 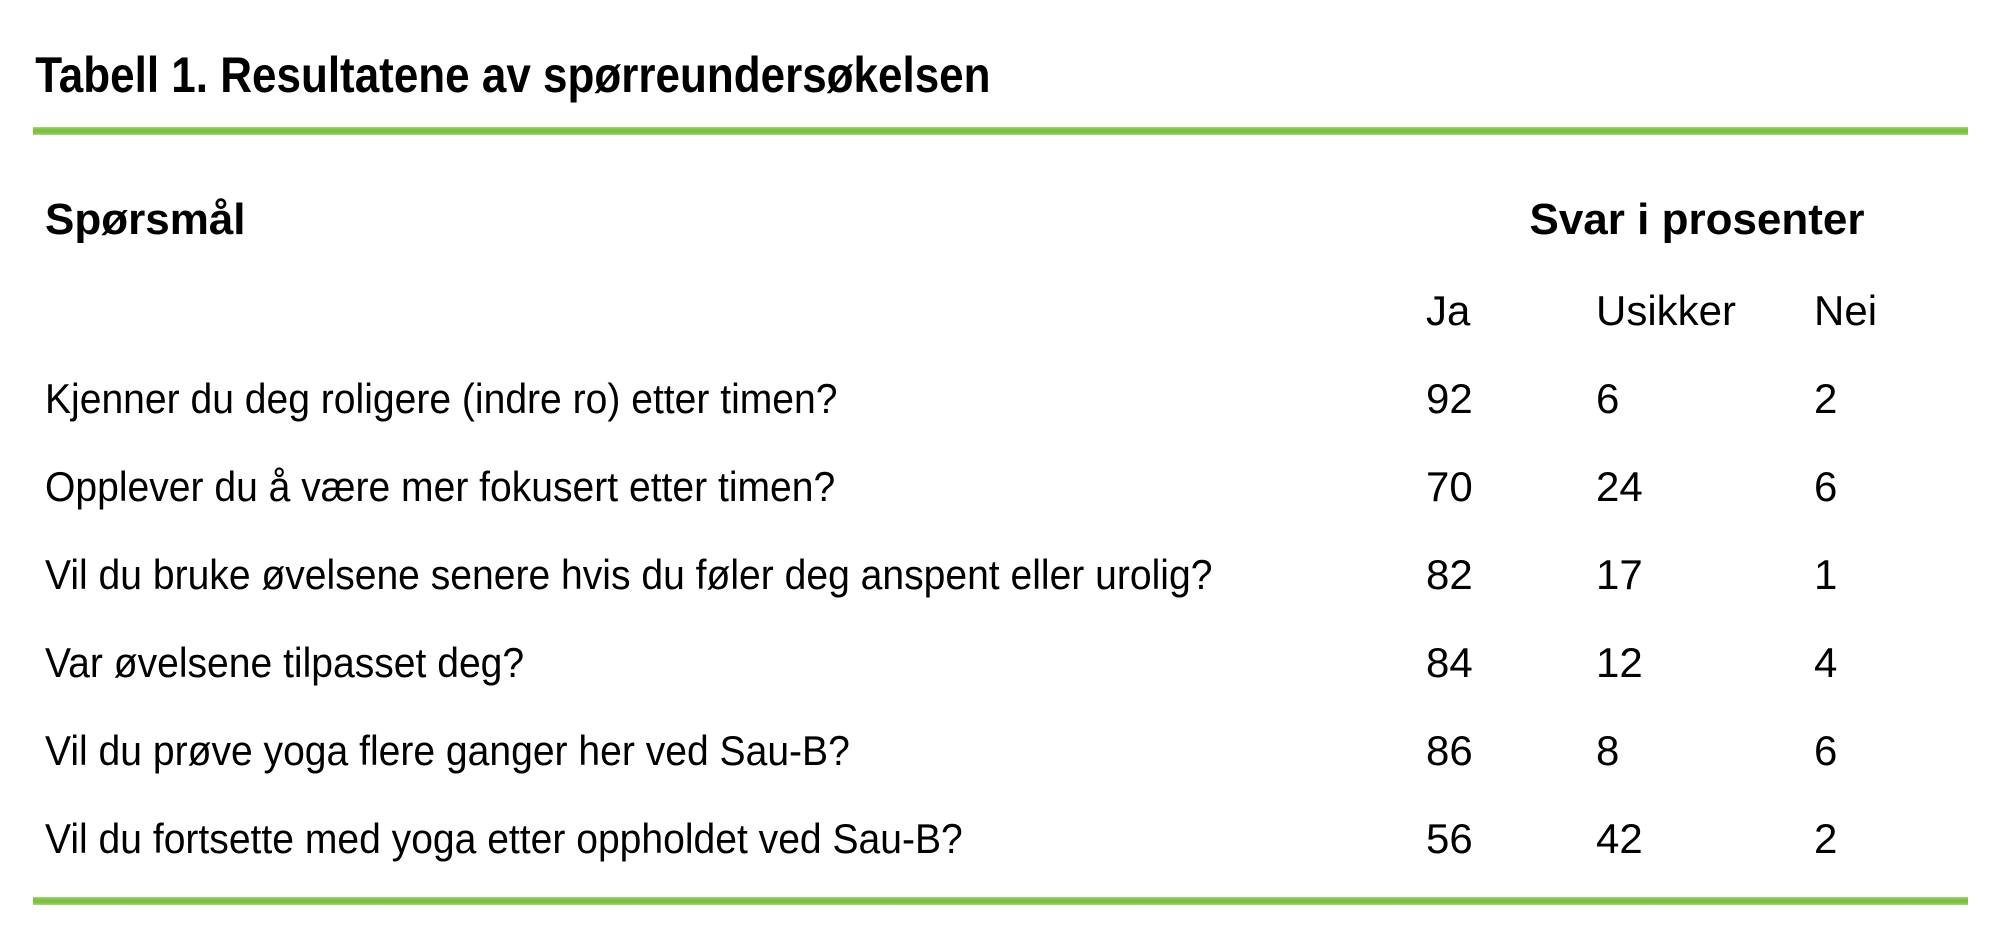 What do you see at coordinates (1449, 486) in the screenshot?
I see `ja-value: 70` at bounding box center [1449, 486].